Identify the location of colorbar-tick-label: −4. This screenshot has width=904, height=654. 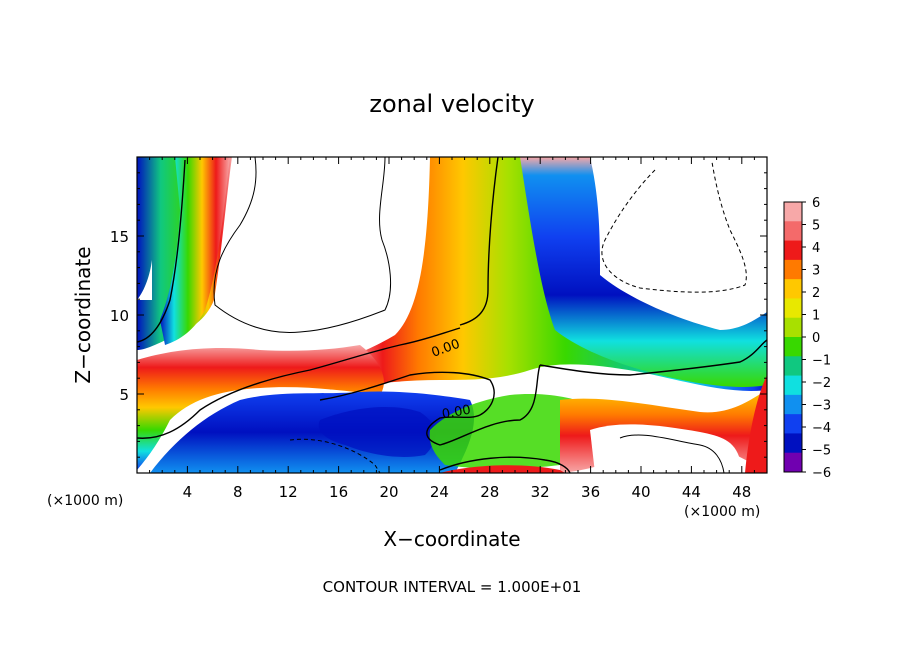
(821, 428).